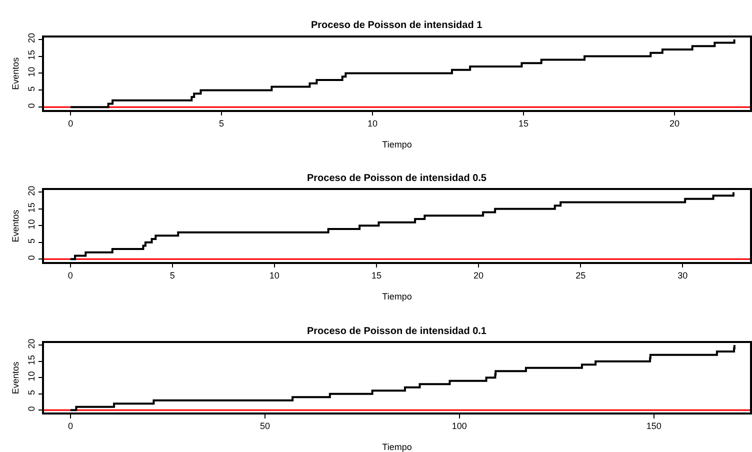 The height and width of the screenshot is (452, 752). What do you see at coordinates (654, 426) in the screenshot?
I see `x-tick-label: 150` at bounding box center [654, 426].